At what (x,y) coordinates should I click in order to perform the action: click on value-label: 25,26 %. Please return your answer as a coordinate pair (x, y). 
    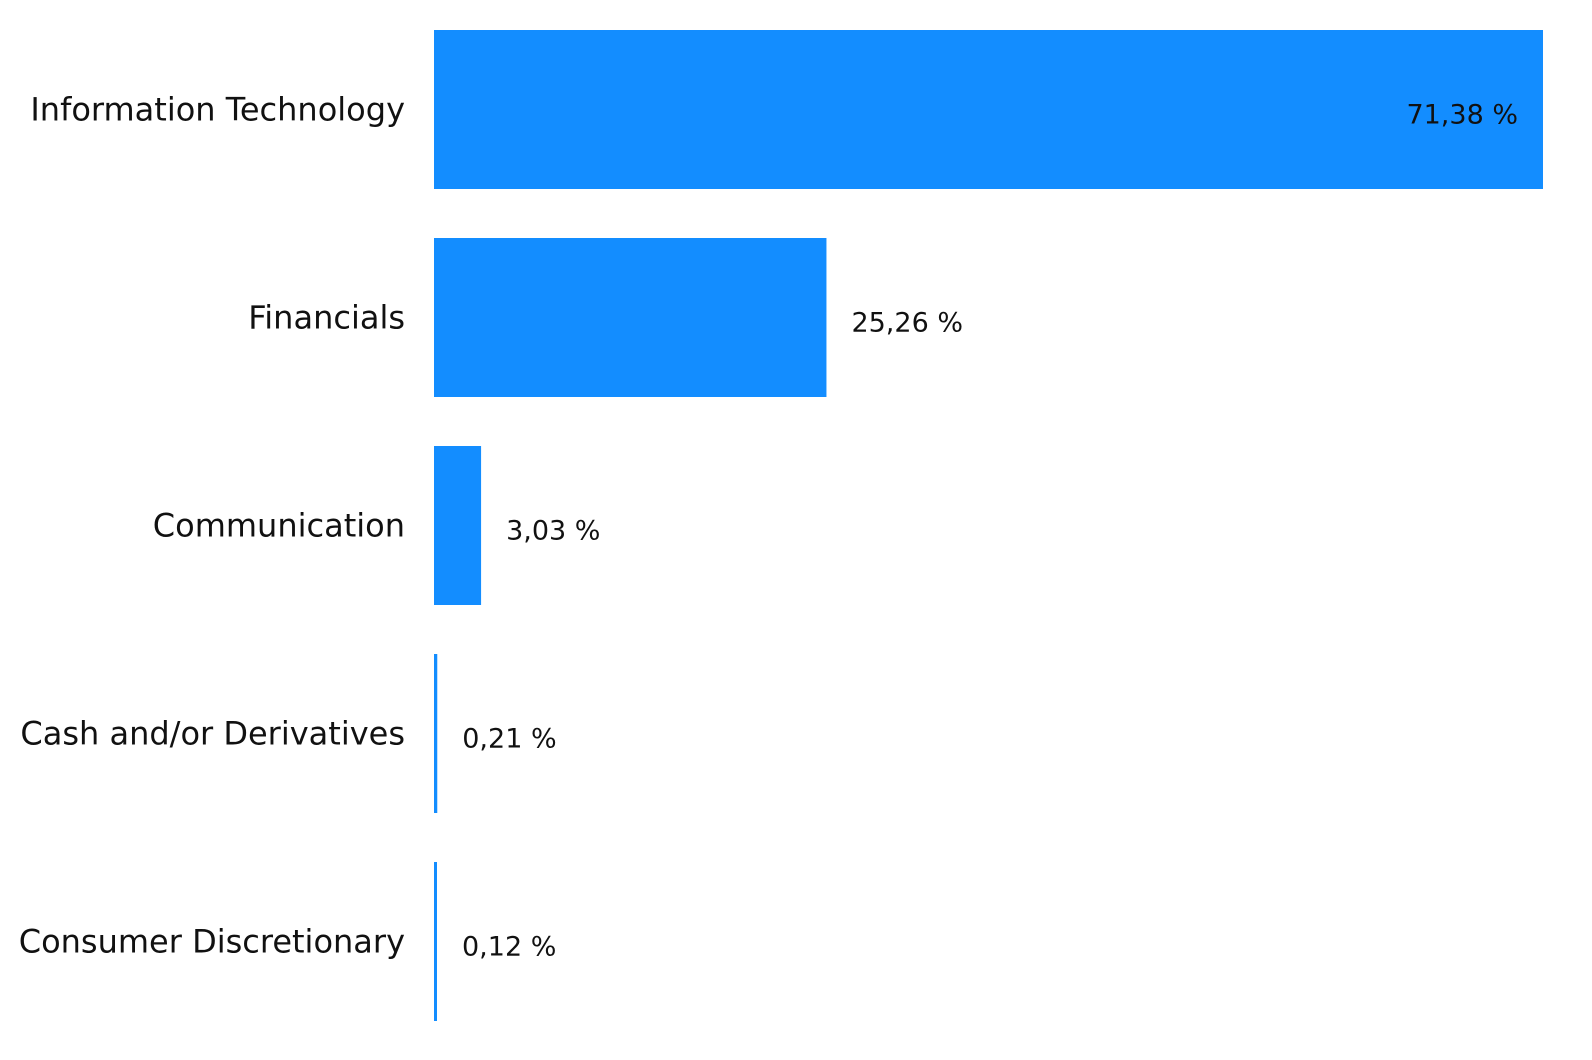
    Looking at the image, I should click on (907, 323).